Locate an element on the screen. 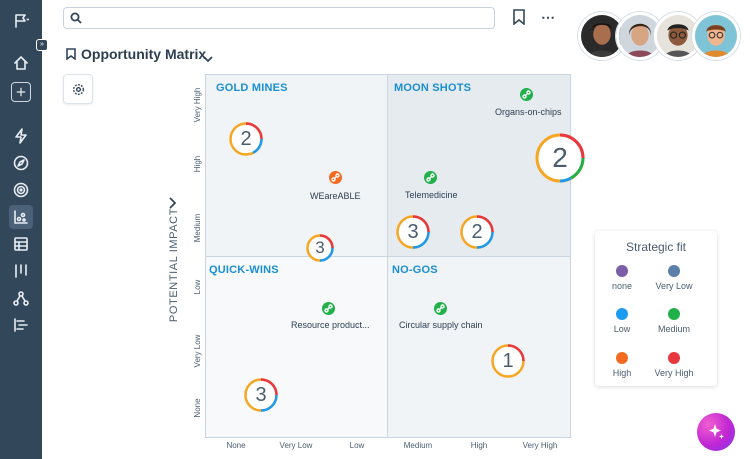 Image resolution: width=750 pixels, height=459 pixels. cluster-count: 1 is located at coordinates (508, 360).